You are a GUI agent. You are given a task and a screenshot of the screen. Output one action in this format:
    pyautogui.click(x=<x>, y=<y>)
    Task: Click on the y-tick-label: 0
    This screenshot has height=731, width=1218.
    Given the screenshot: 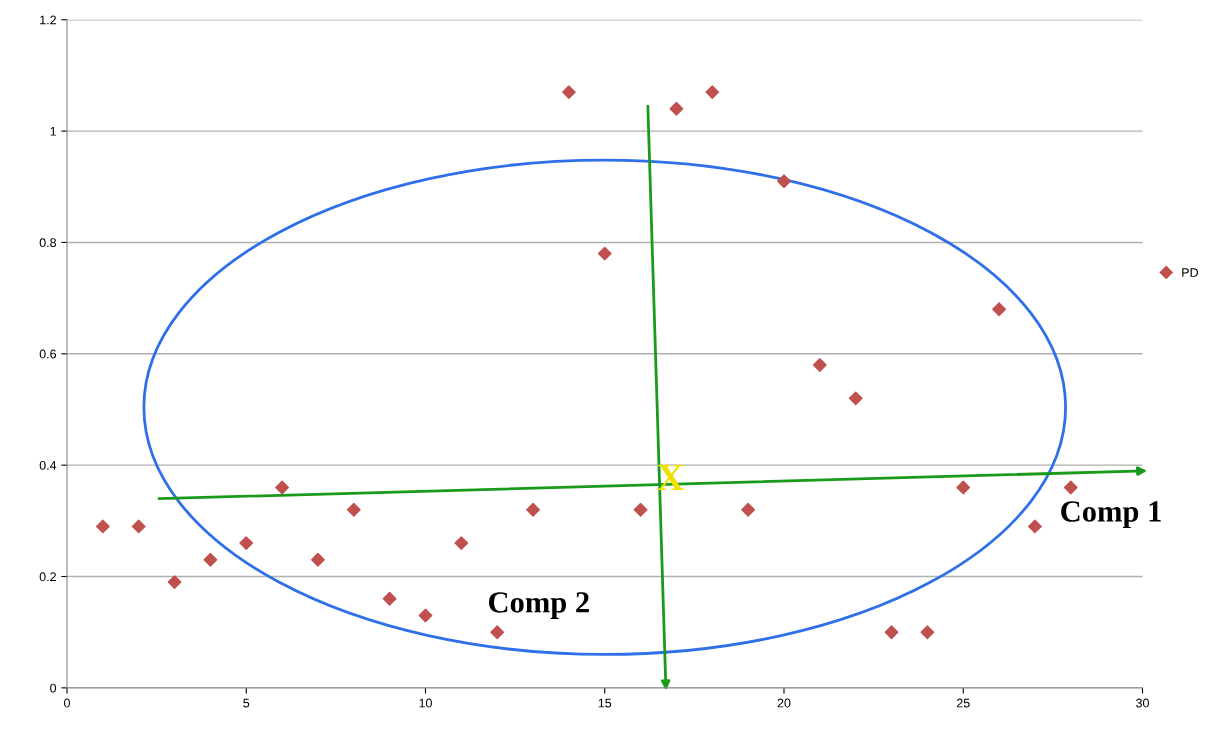 What is the action you would take?
    pyautogui.click(x=53, y=688)
    